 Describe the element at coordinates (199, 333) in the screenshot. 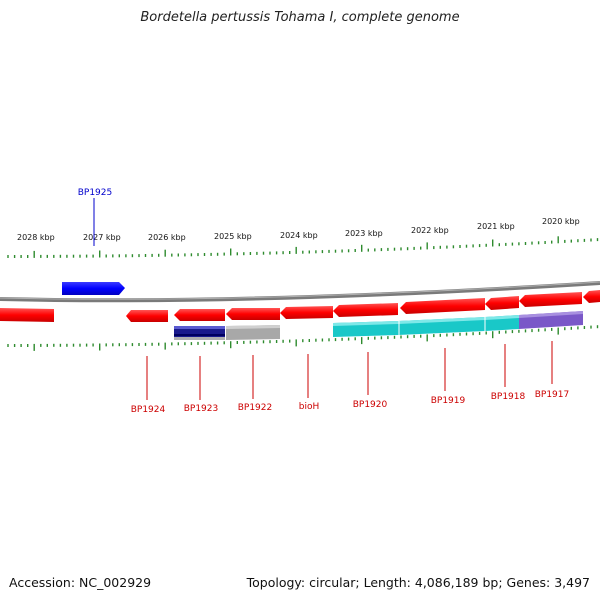

I see `feature-BP1923` at that location.